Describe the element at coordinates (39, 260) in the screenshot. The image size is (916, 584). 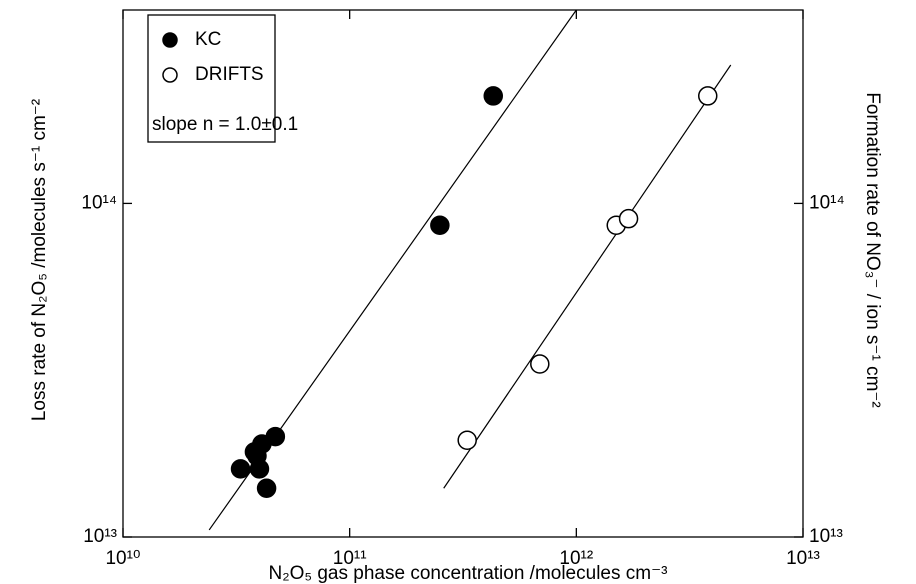
I see `y-axis-label: Loss rate of N₂O₅ /molecules s⁻¹ cm⁻²` at that location.